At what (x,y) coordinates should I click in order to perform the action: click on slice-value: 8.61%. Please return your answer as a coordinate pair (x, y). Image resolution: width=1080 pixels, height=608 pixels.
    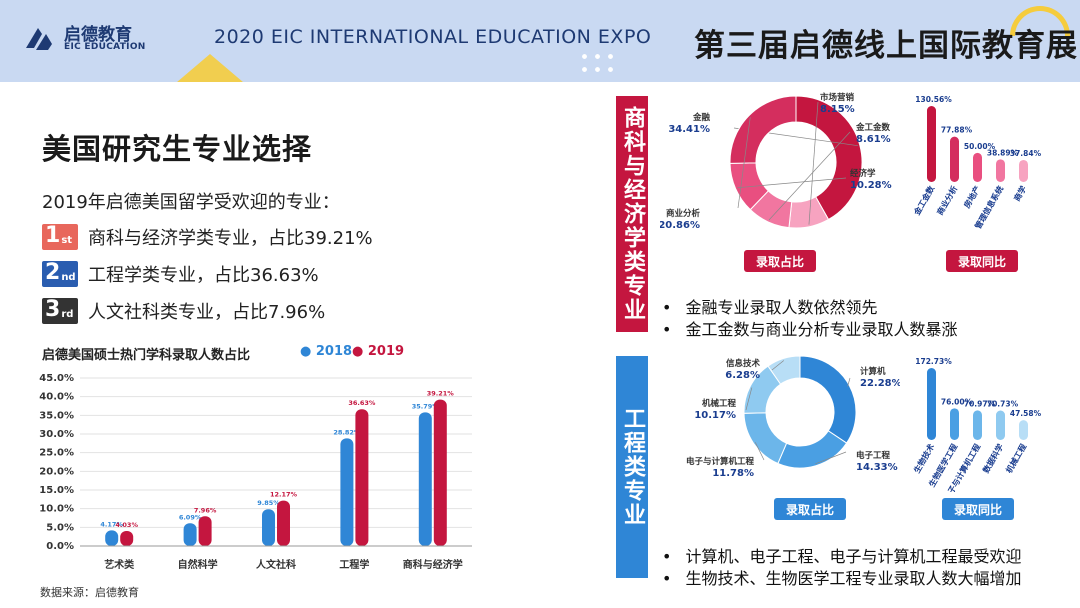
    Looking at the image, I should click on (873, 139).